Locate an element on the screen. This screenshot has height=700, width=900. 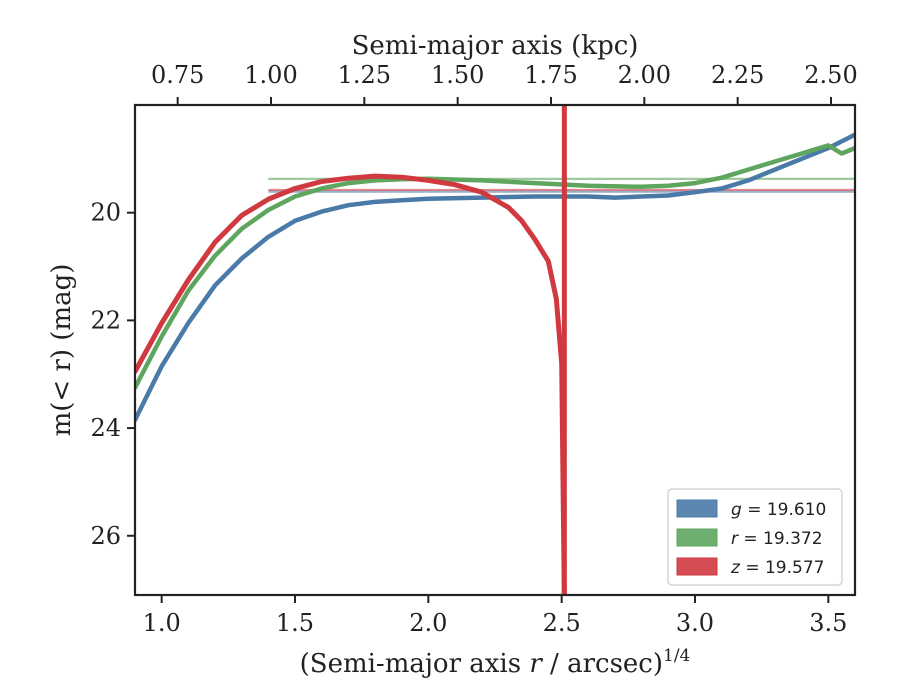
bottom-axis: 1.0 1.5 2.0 2.5 3.0 3.5 is located at coordinates (495, 616).